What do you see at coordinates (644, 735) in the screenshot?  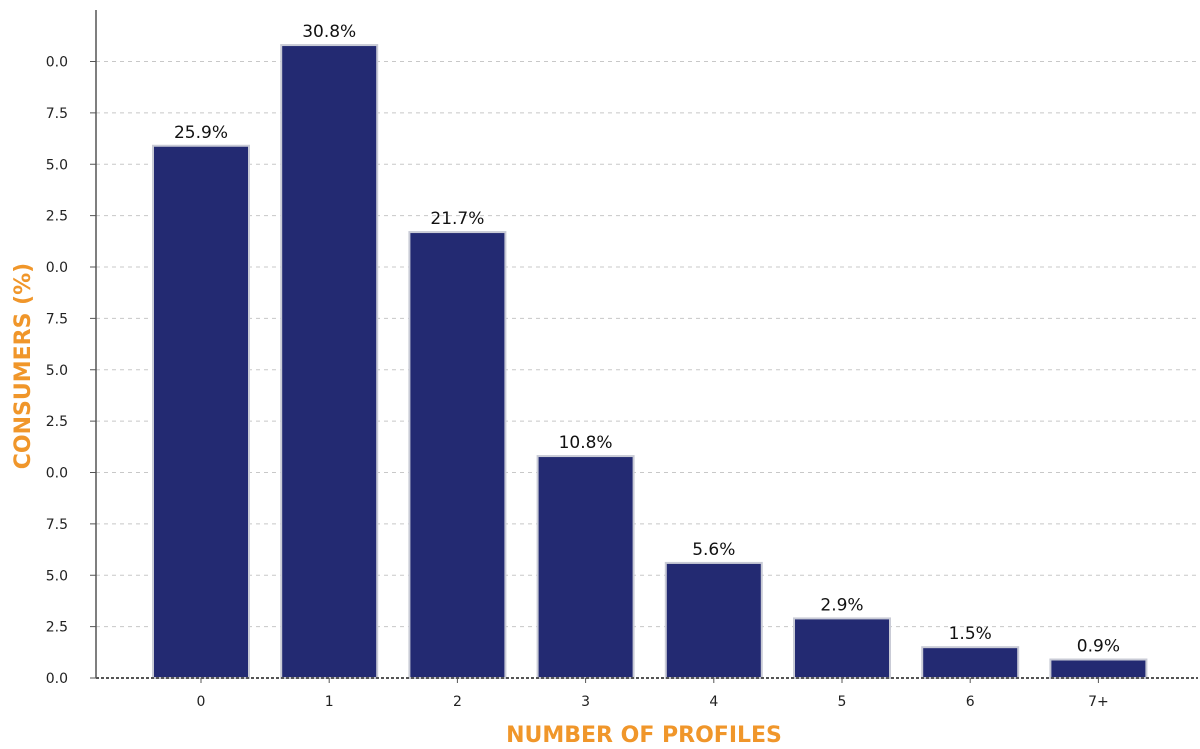 I see `x-axis-title: NUMBER OF PROFILES` at bounding box center [644, 735].